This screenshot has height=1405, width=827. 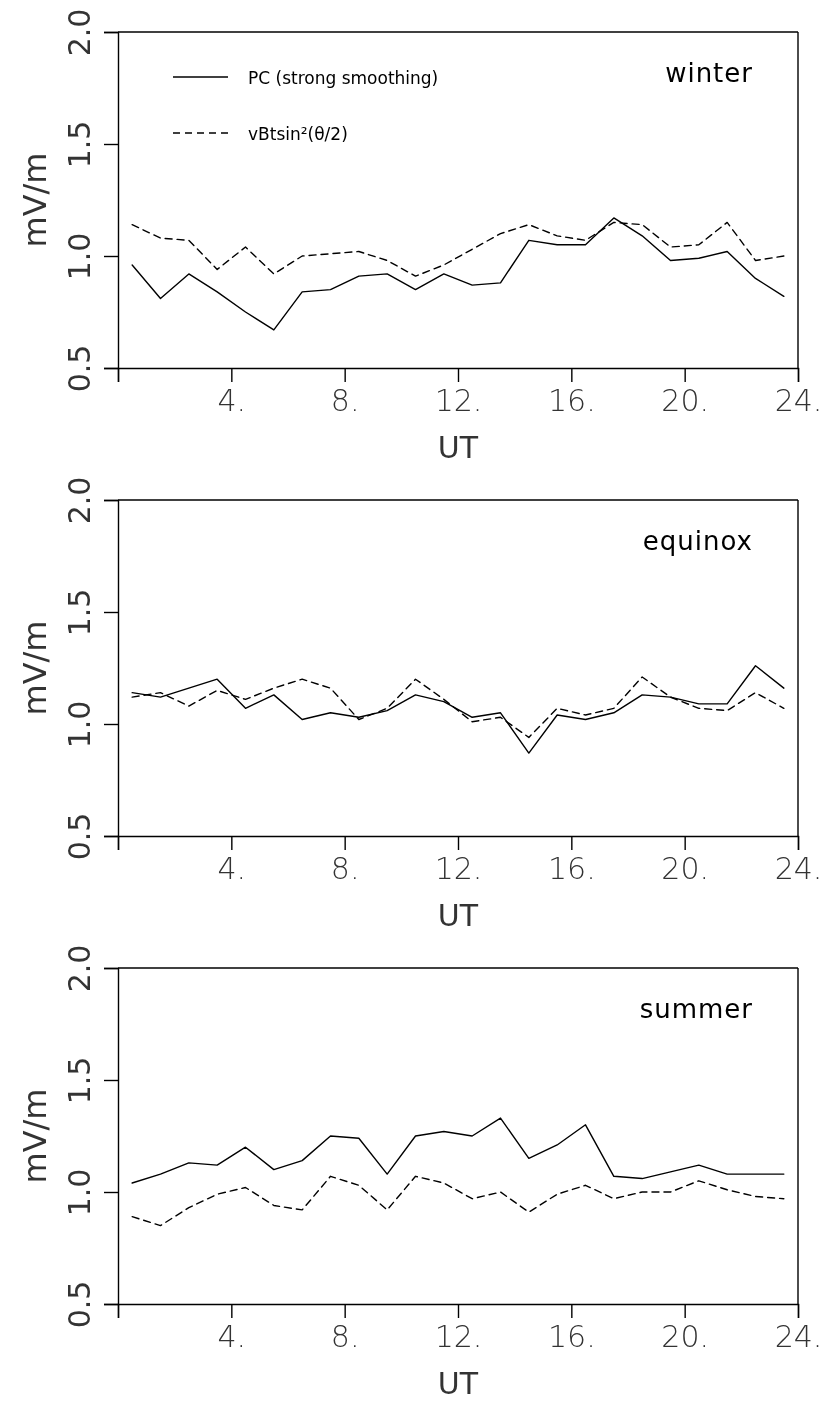 What do you see at coordinates (298, 134) in the screenshot?
I see `legend-label: vBtsin²(θ/2)` at bounding box center [298, 134].